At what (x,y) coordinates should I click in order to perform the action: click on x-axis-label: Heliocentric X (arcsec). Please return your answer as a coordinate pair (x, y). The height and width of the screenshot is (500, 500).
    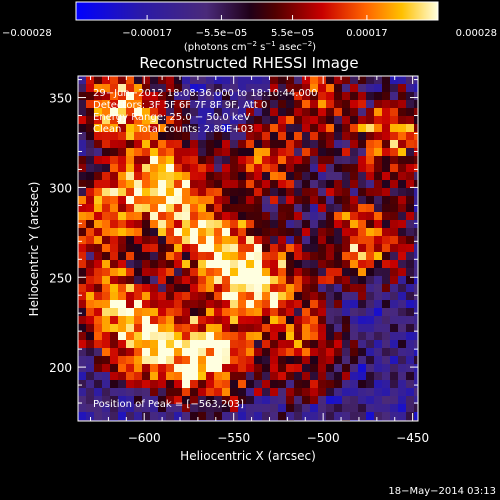
    Looking at the image, I should click on (248, 456).